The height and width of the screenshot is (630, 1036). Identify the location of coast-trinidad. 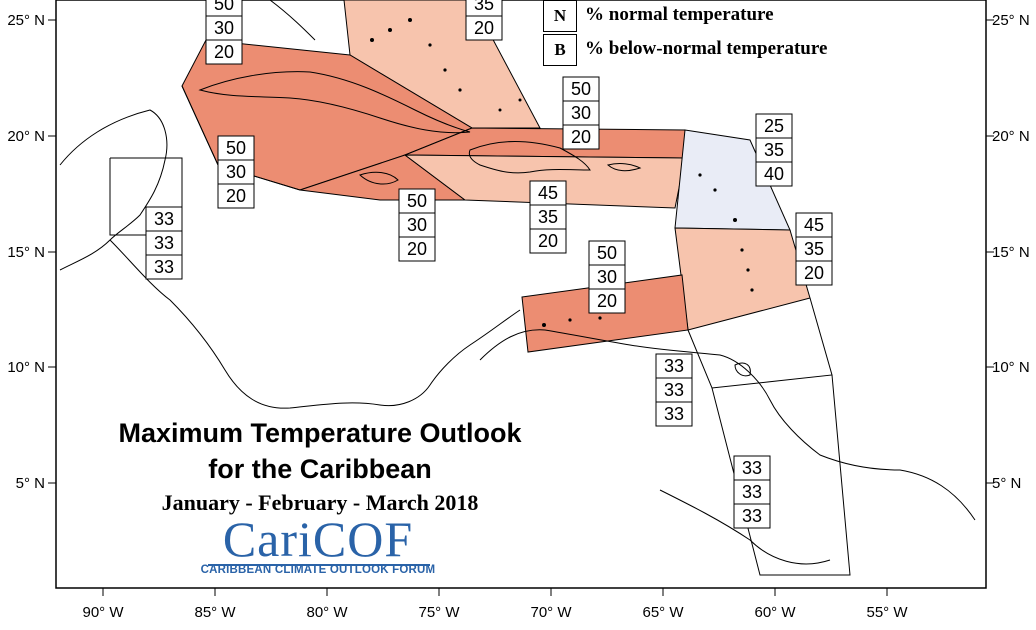
(742, 369).